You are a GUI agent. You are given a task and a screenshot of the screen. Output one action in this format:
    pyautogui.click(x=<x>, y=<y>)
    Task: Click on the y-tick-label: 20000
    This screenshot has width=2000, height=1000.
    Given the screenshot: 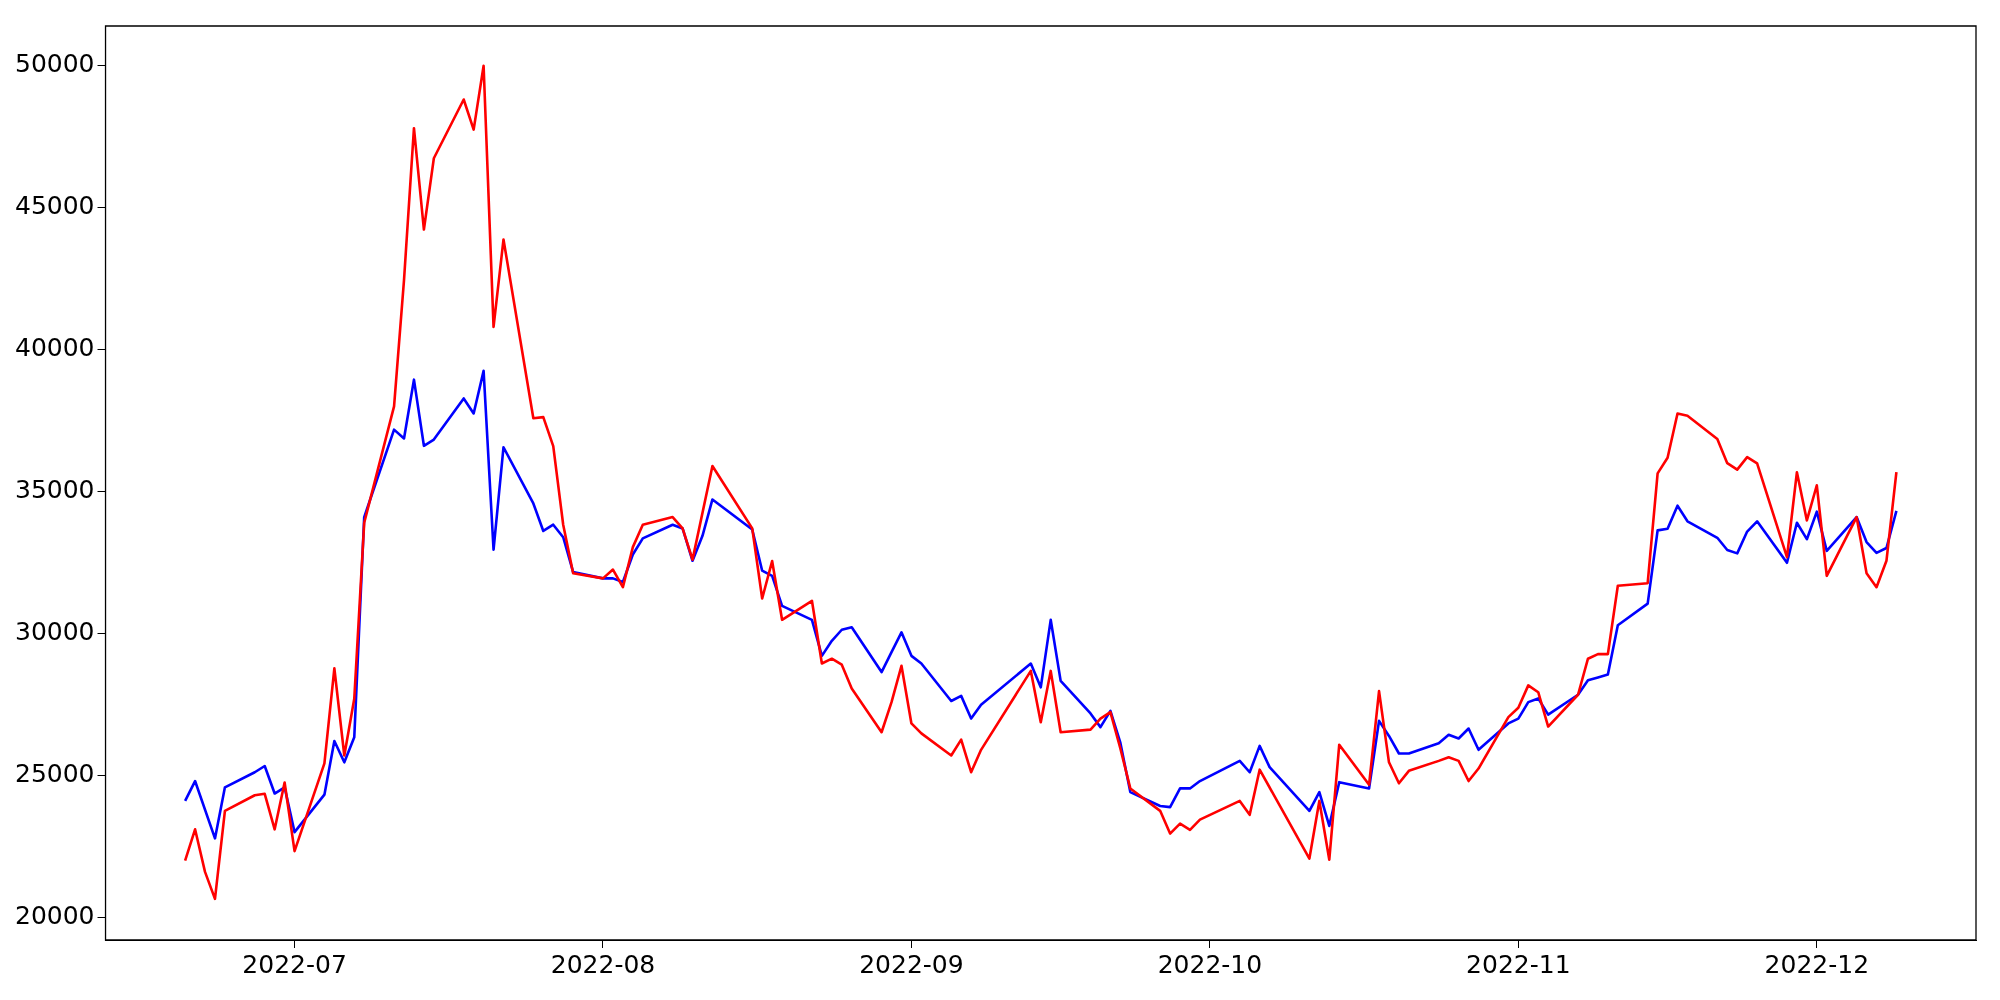 What is the action you would take?
    pyautogui.click(x=55, y=915)
    